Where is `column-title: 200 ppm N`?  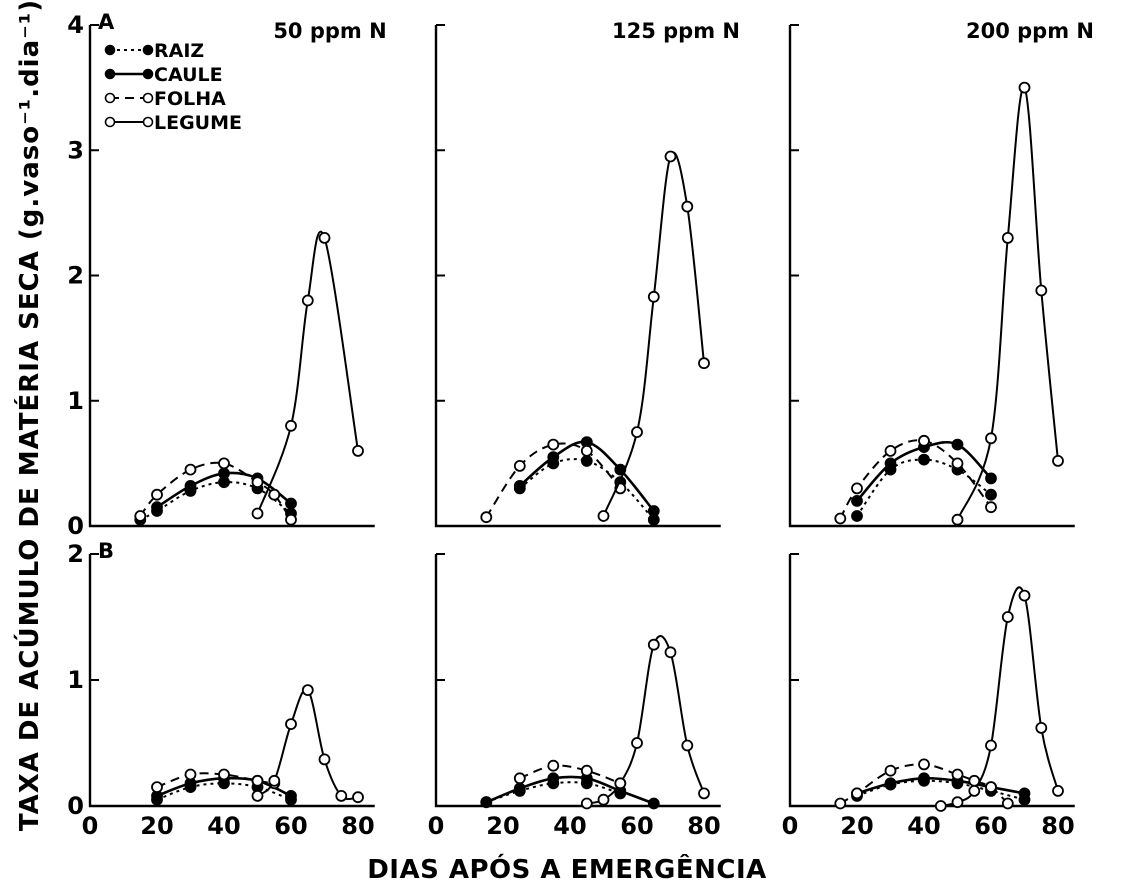
column-title: 200 ppm N is located at coordinates (1030, 31).